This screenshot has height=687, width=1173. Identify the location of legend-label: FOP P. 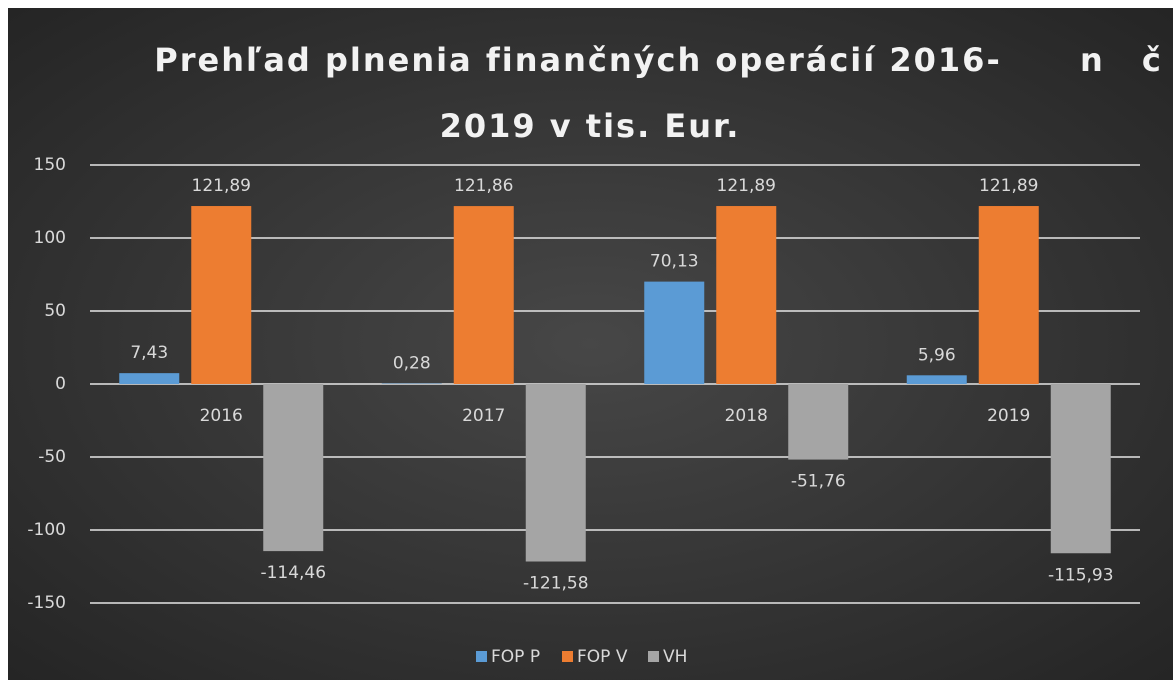
(515, 657).